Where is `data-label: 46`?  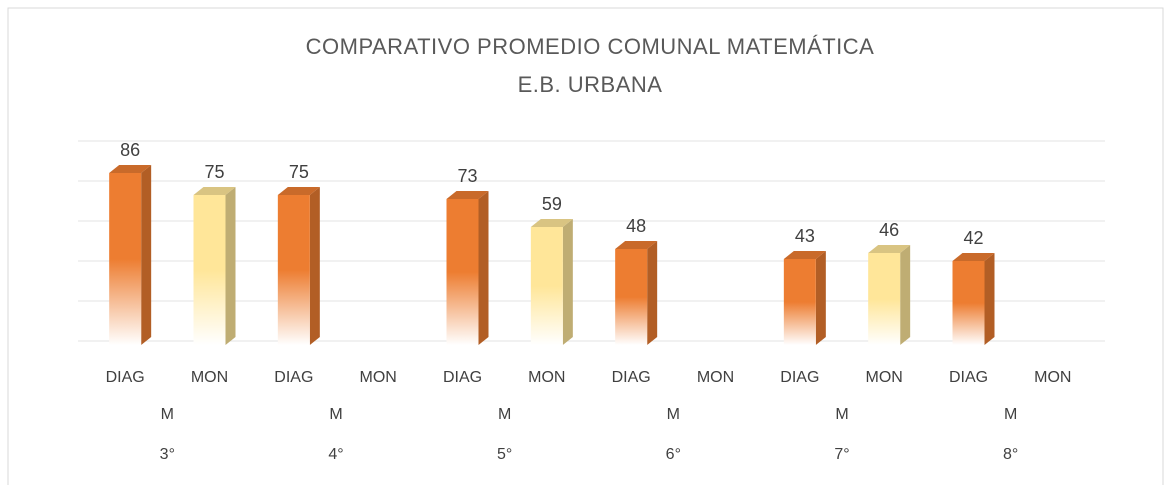 data-label: 46 is located at coordinates (889, 230).